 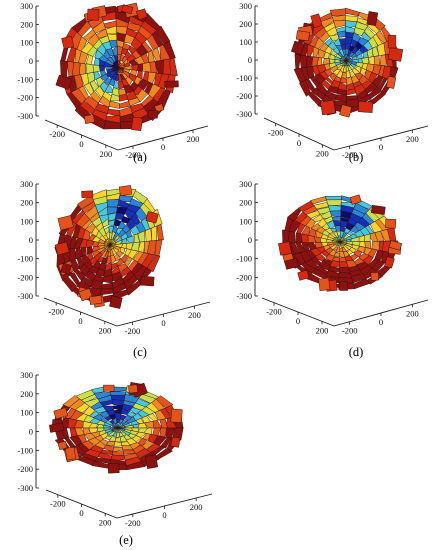 I want to click on right-axis-tick-label: 200, so click(x=196, y=507).